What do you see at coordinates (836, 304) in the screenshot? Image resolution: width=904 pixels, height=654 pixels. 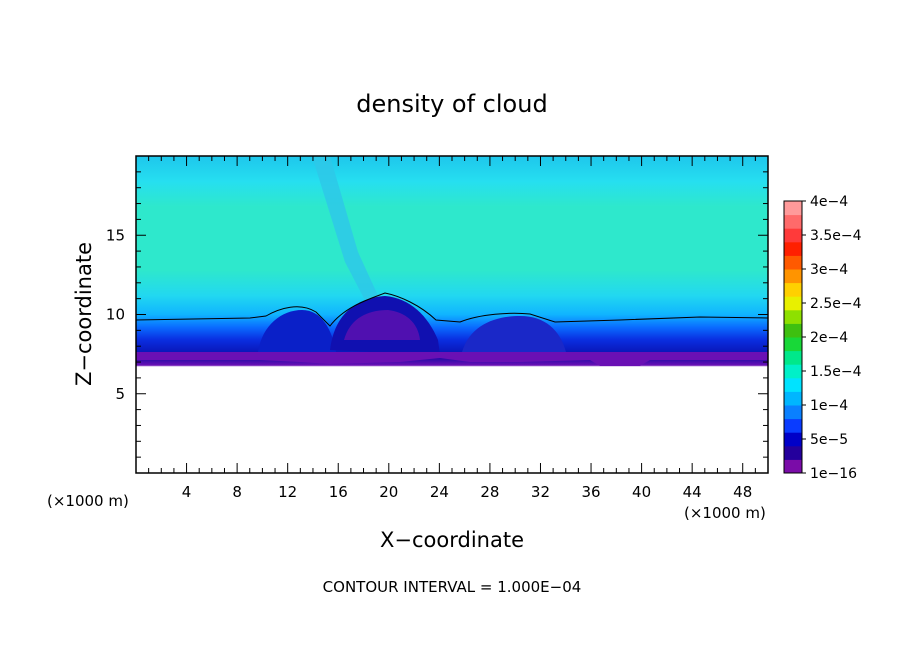 I see `colorbar-label: 2.5e−4` at bounding box center [836, 304].